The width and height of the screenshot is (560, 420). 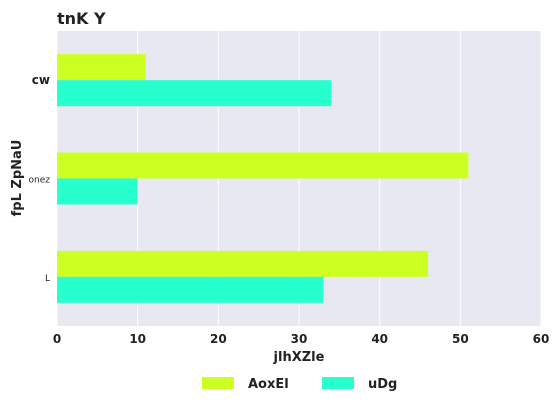 I want to click on x-tick-label: 30, so click(x=299, y=339).